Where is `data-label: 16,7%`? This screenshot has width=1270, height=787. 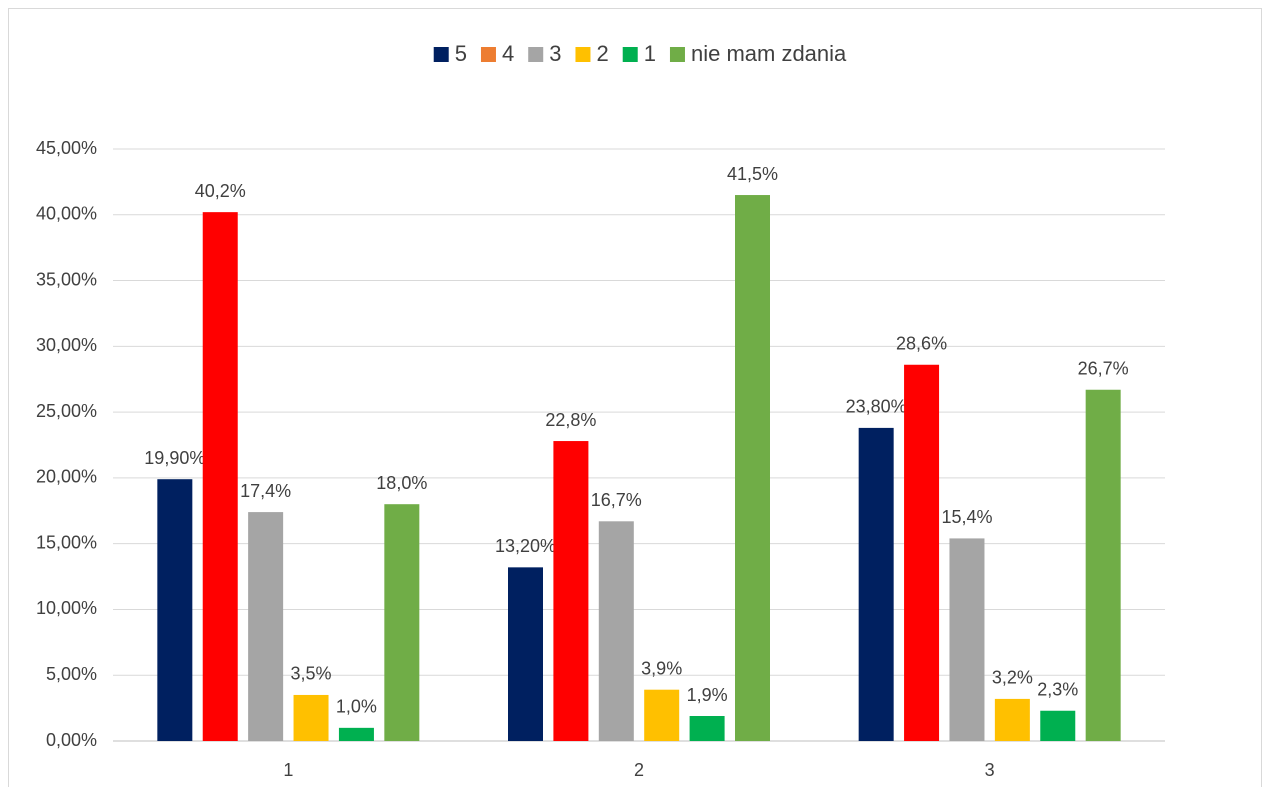 data-label: 16,7% is located at coordinates (616, 500).